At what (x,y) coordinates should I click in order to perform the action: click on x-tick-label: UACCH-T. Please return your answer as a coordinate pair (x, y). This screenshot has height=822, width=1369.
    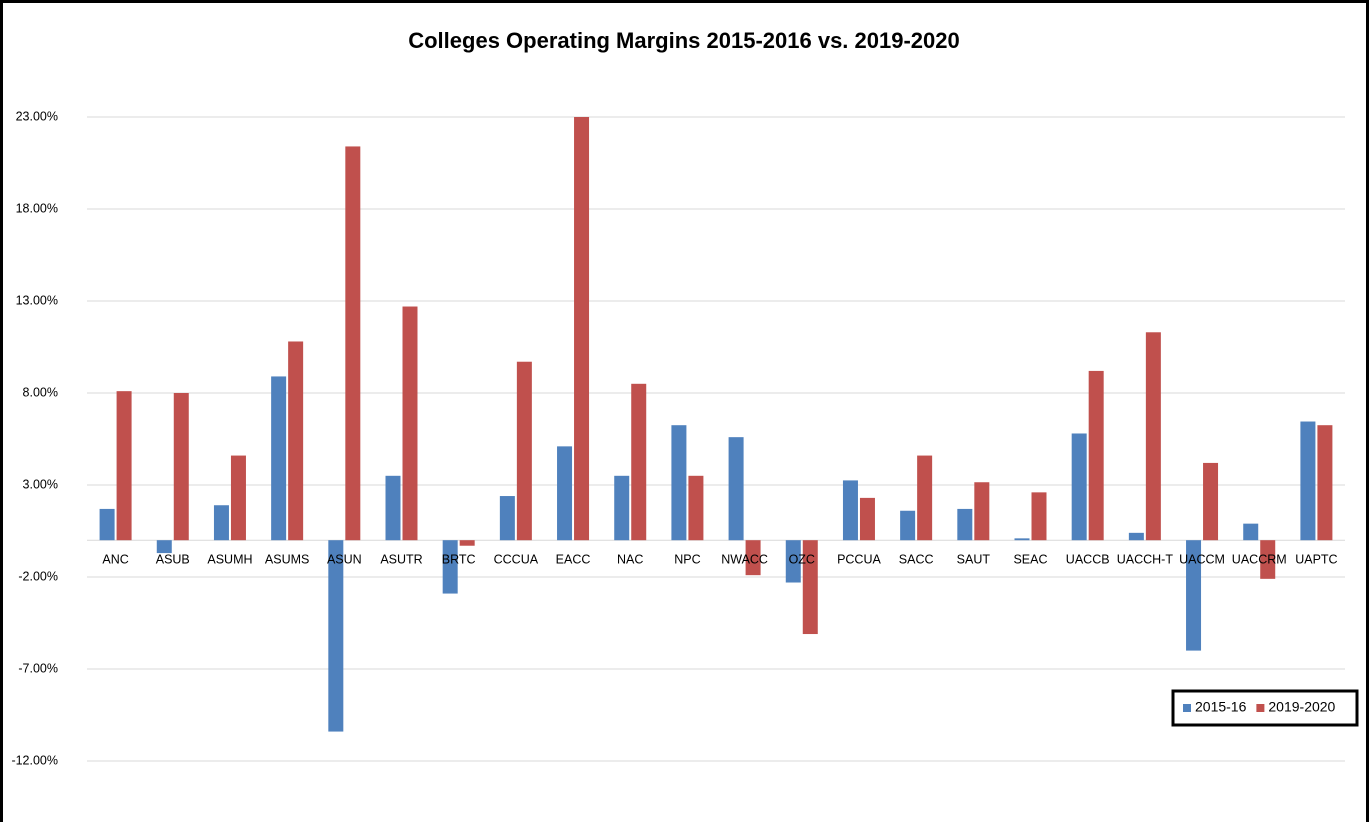
    Looking at the image, I should click on (1145, 559).